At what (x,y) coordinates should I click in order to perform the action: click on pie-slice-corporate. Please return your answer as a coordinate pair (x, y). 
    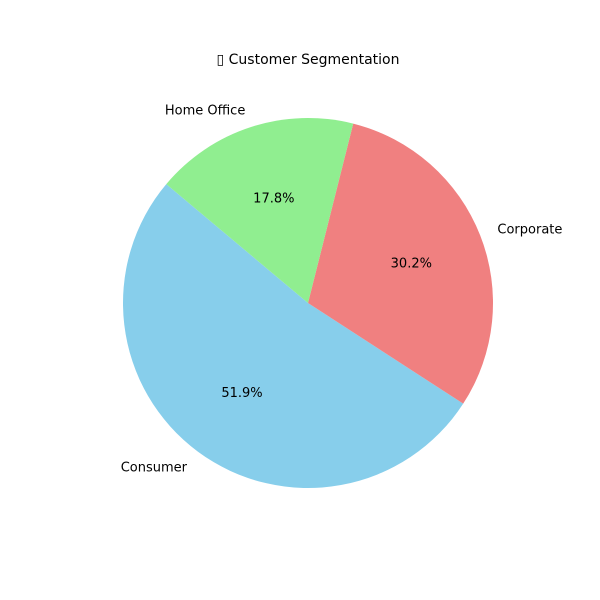
    Looking at the image, I should click on (400, 263).